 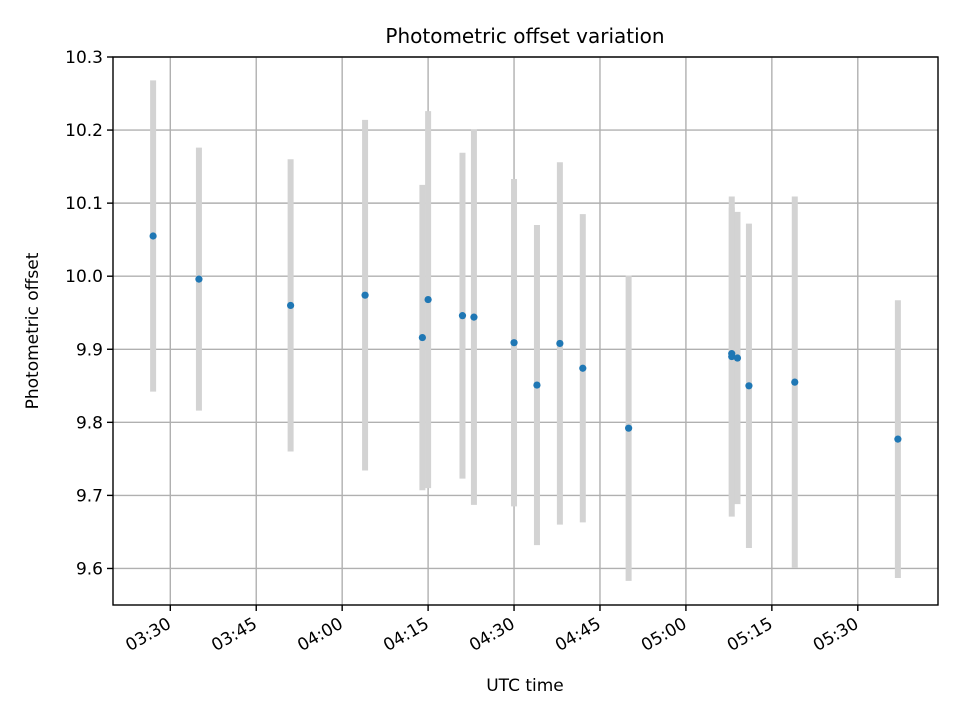 What do you see at coordinates (84, 131) in the screenshot?
I see `y-tick-label: 10.2` at bounding box center [84, 131].